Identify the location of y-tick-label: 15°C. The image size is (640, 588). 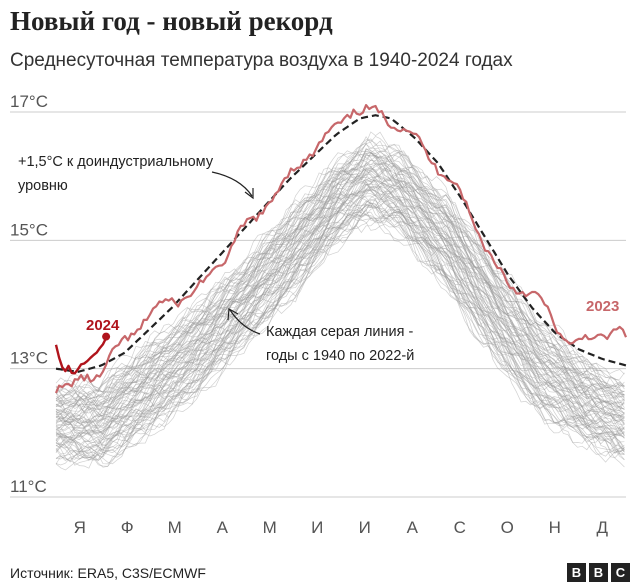
(29, 229).